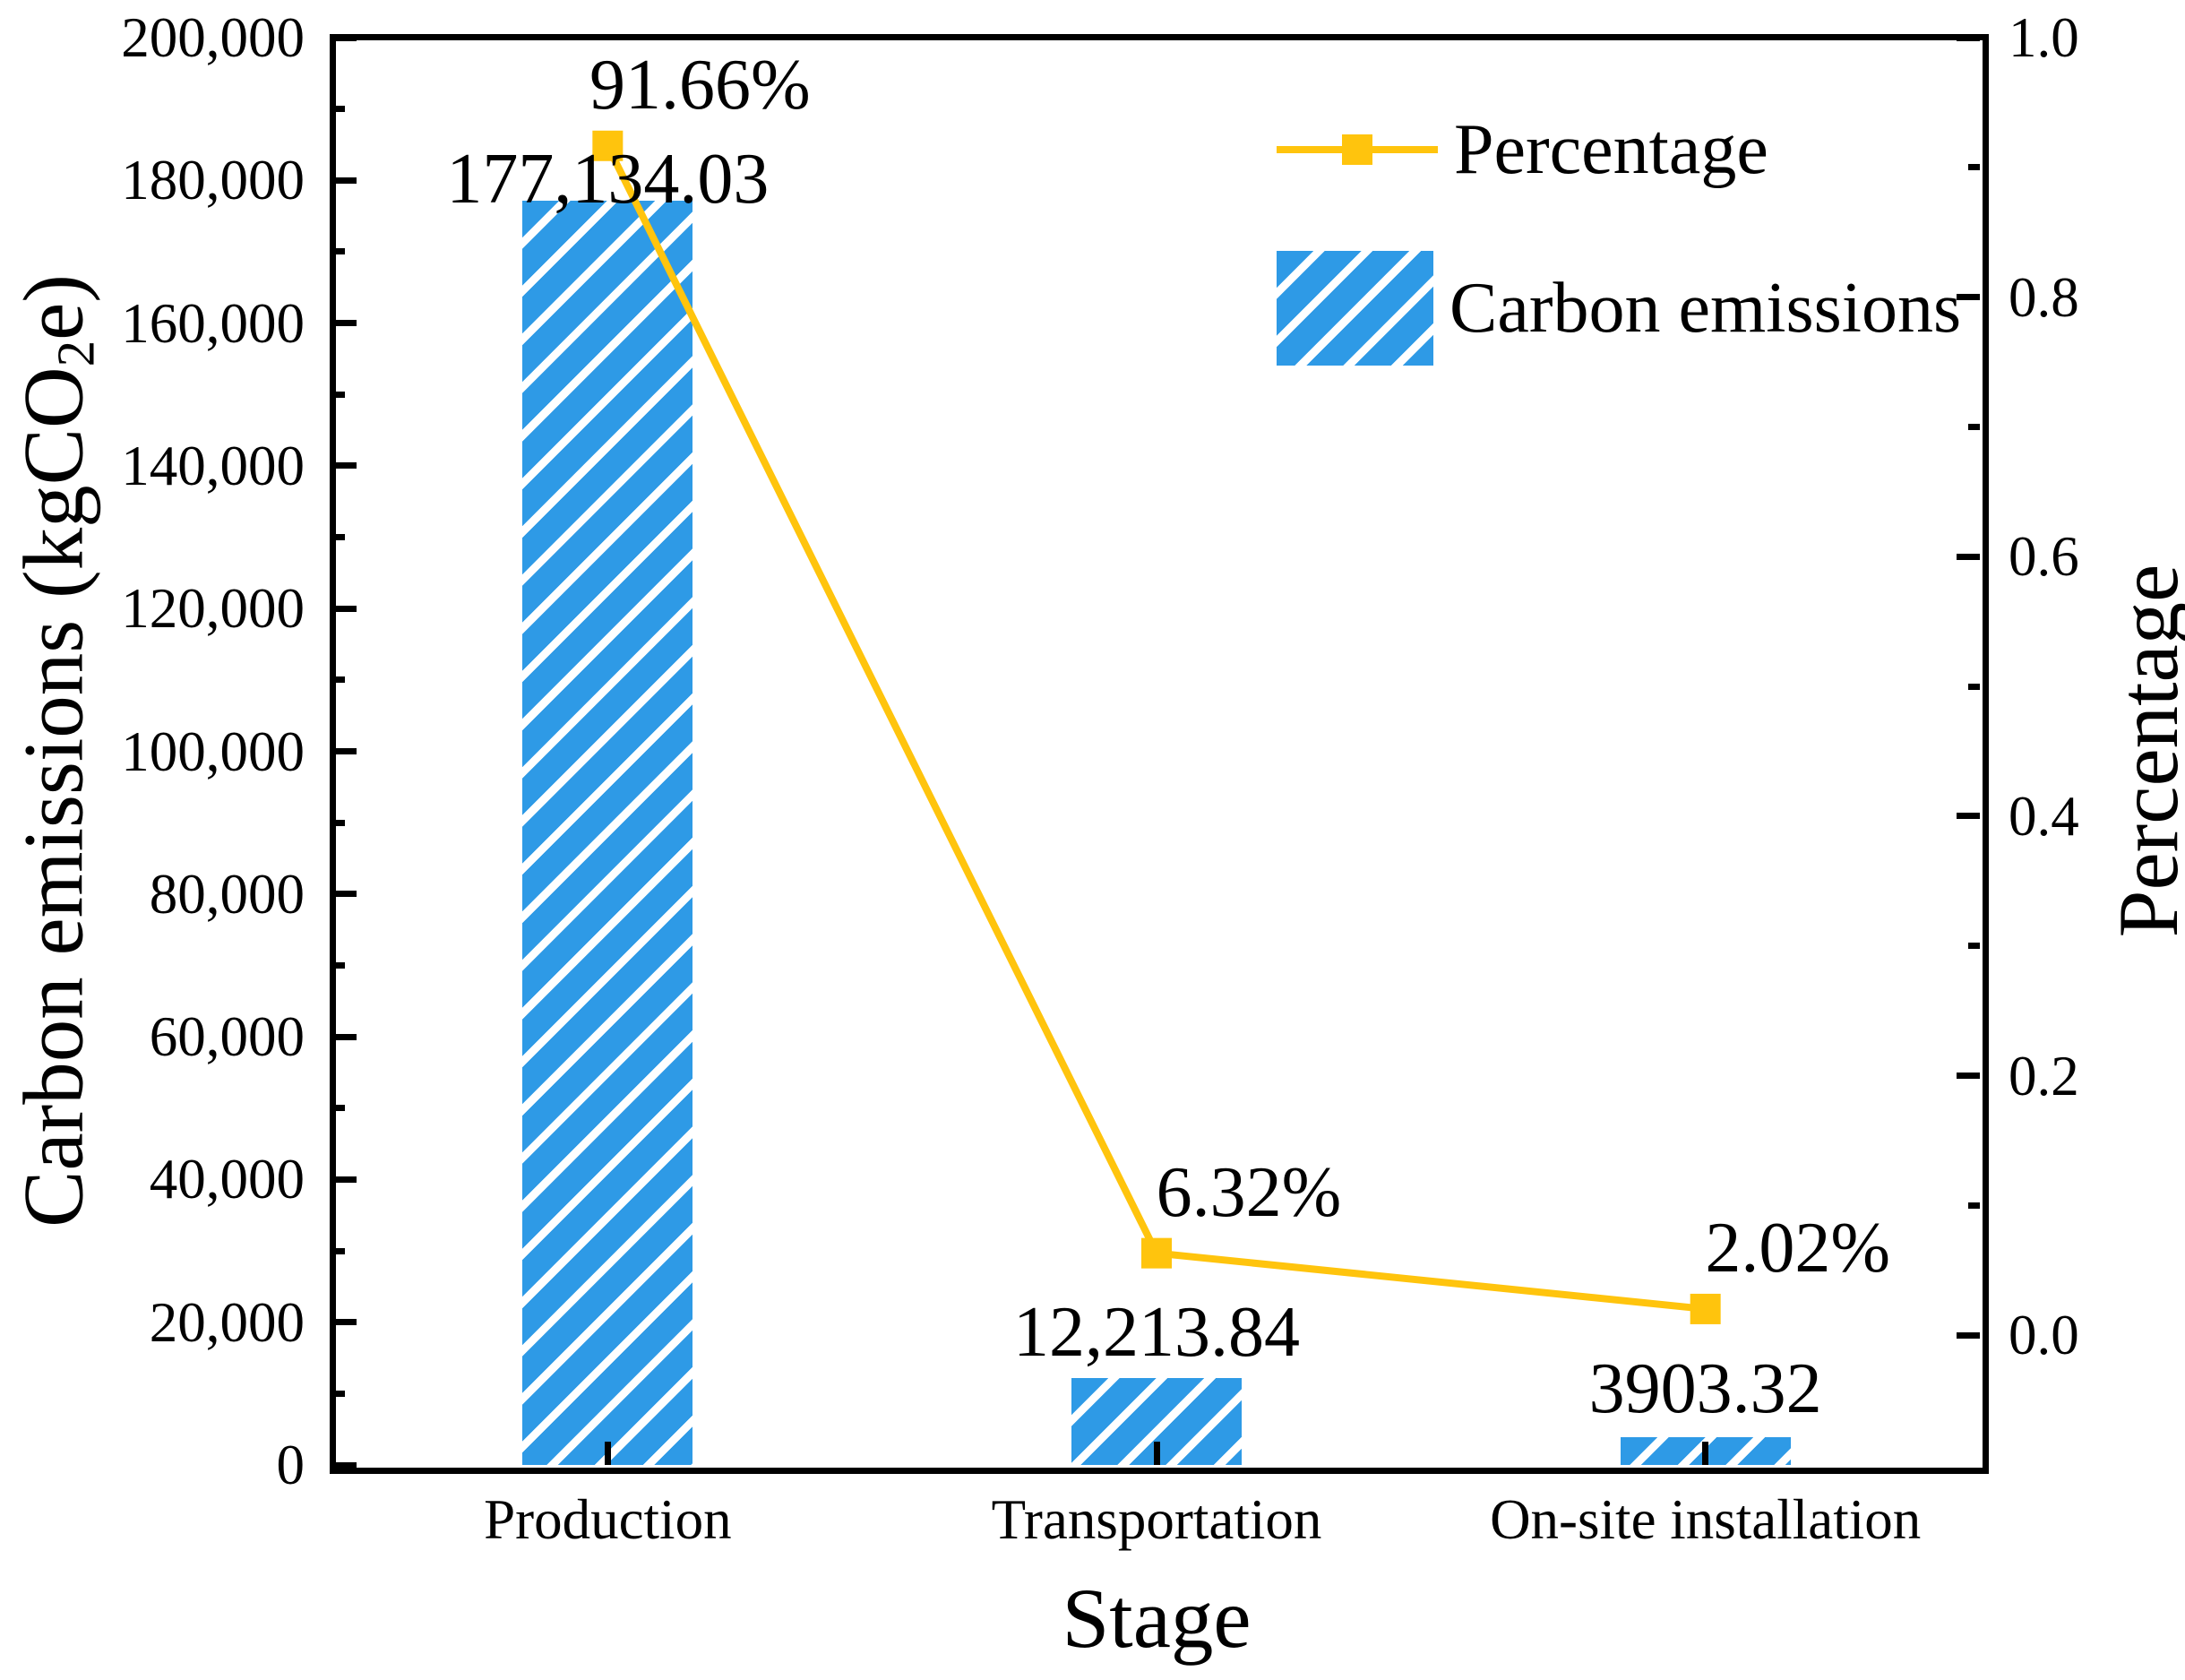  What do you see at coordinates (227, 894) in the screenshot?
I see `y-left-tick-label: 80,000` at bounding box center [227, 894].